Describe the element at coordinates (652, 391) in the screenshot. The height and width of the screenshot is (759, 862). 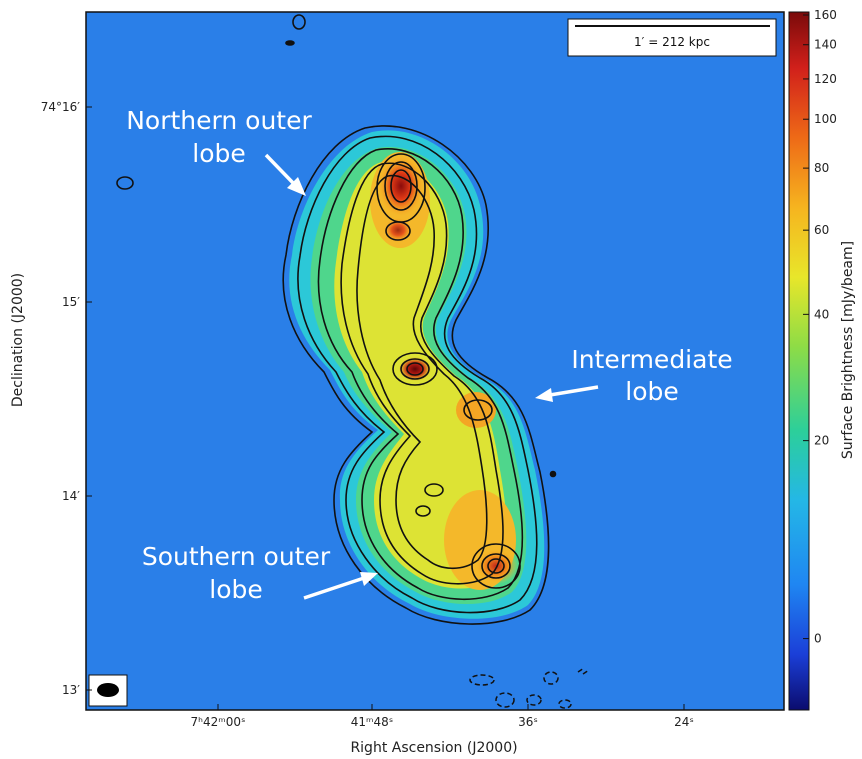
I see `annotation-intermediate-line2: lobe` at that location.